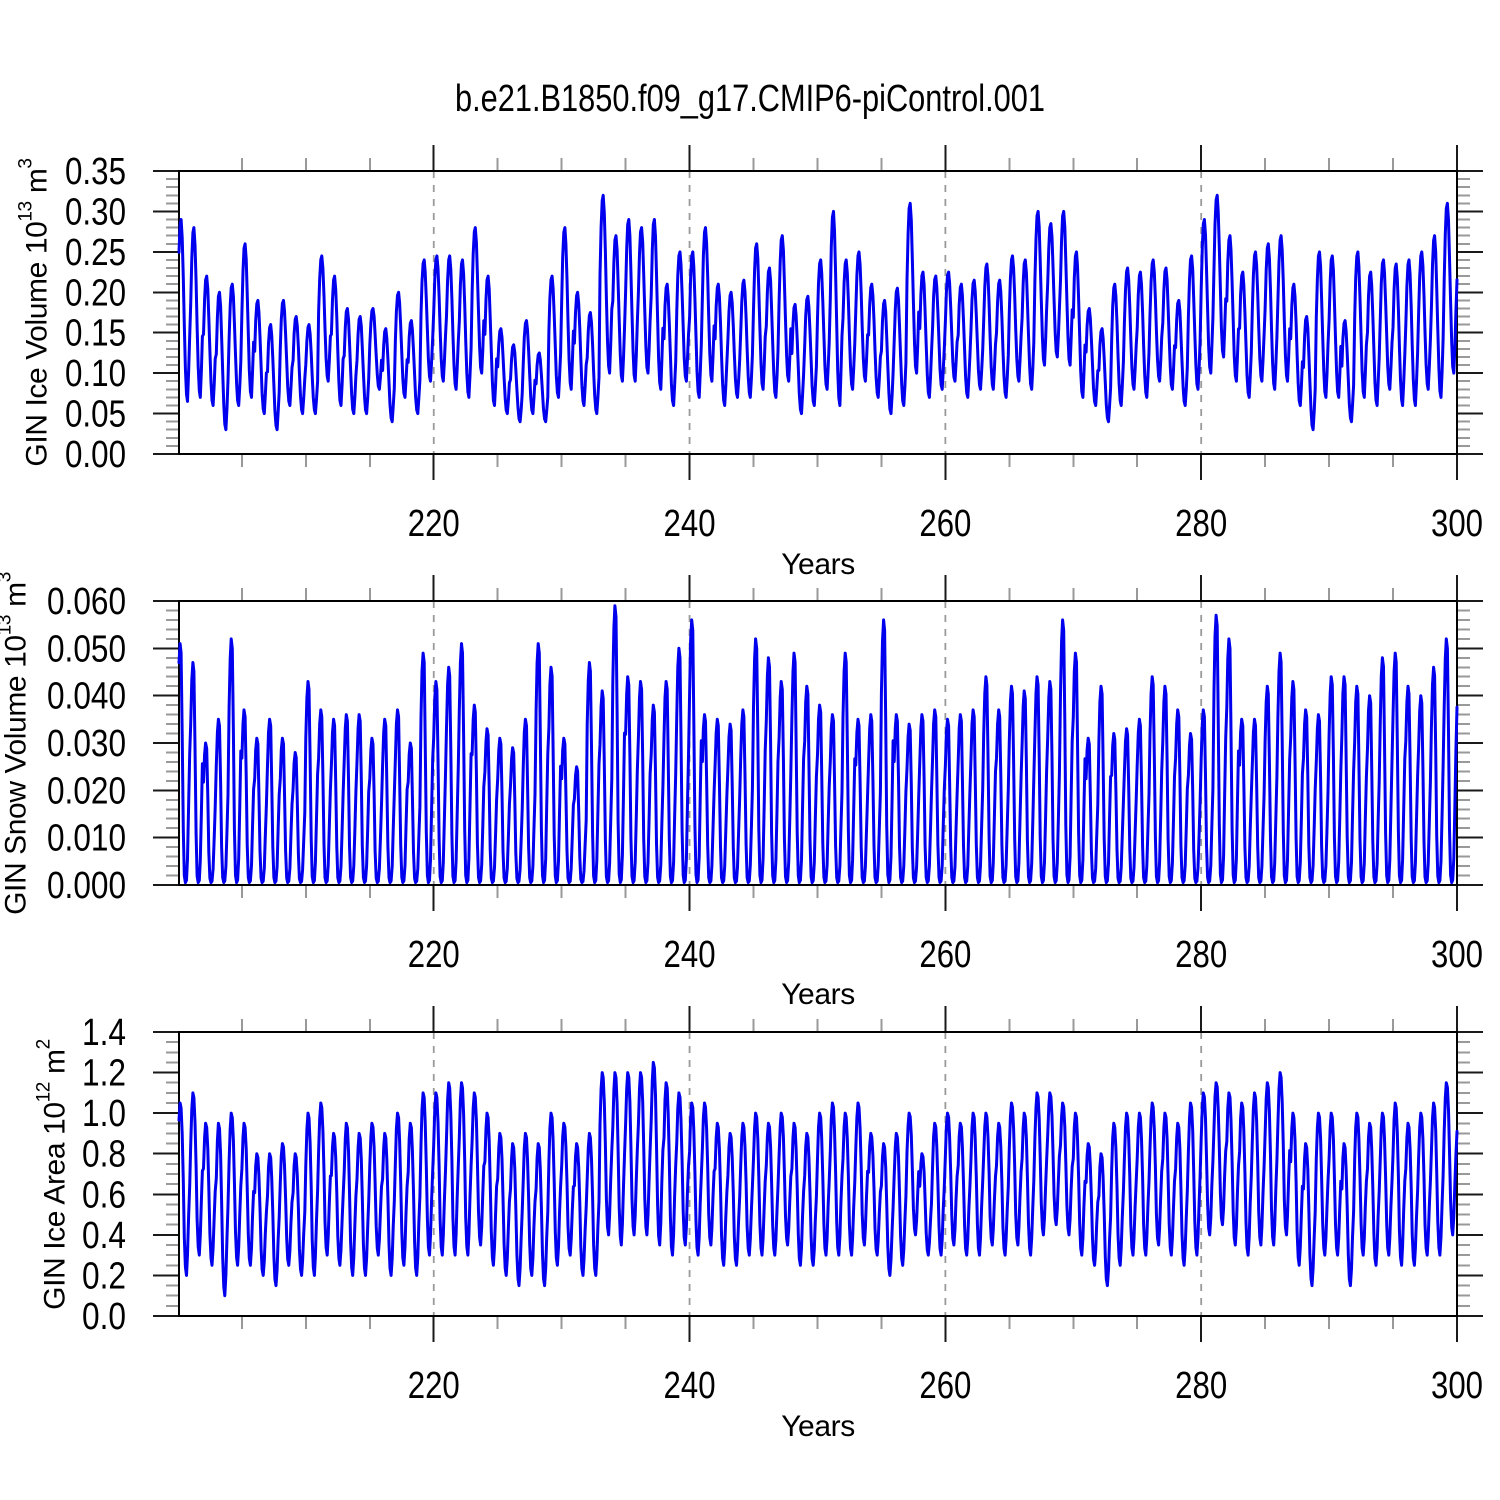 The image size is (1500, 1500). I want to click on y-tick-label: 0.2, so click(104, 1276).